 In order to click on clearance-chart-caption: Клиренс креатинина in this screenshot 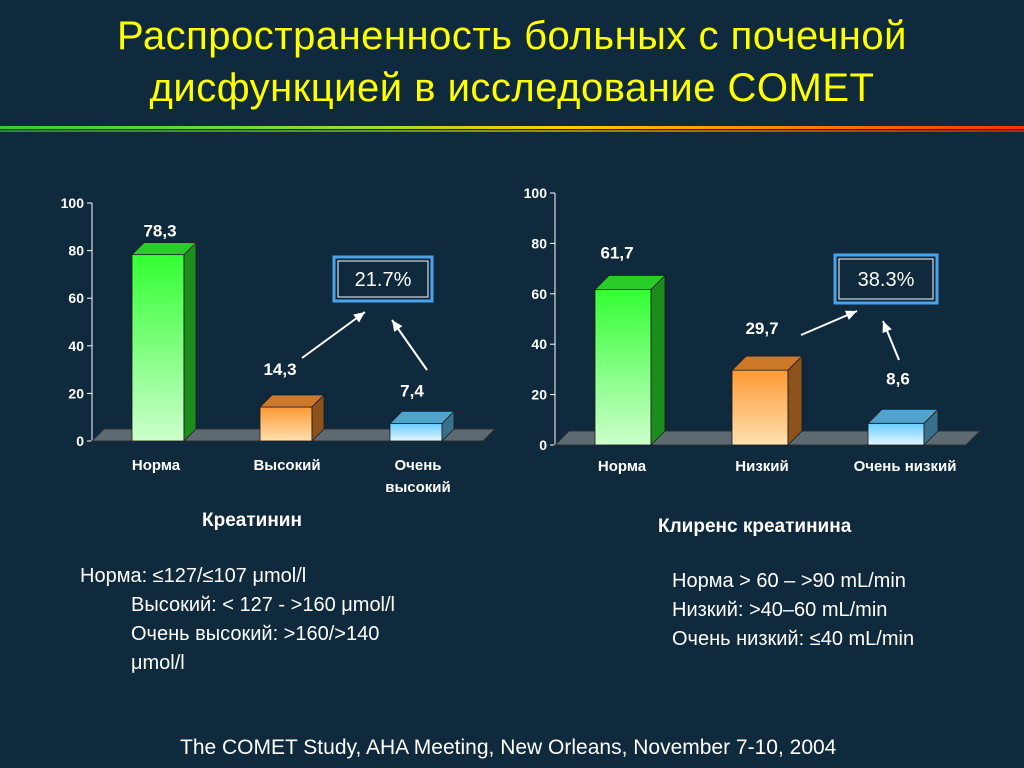, I will do `click(755, 526)`.